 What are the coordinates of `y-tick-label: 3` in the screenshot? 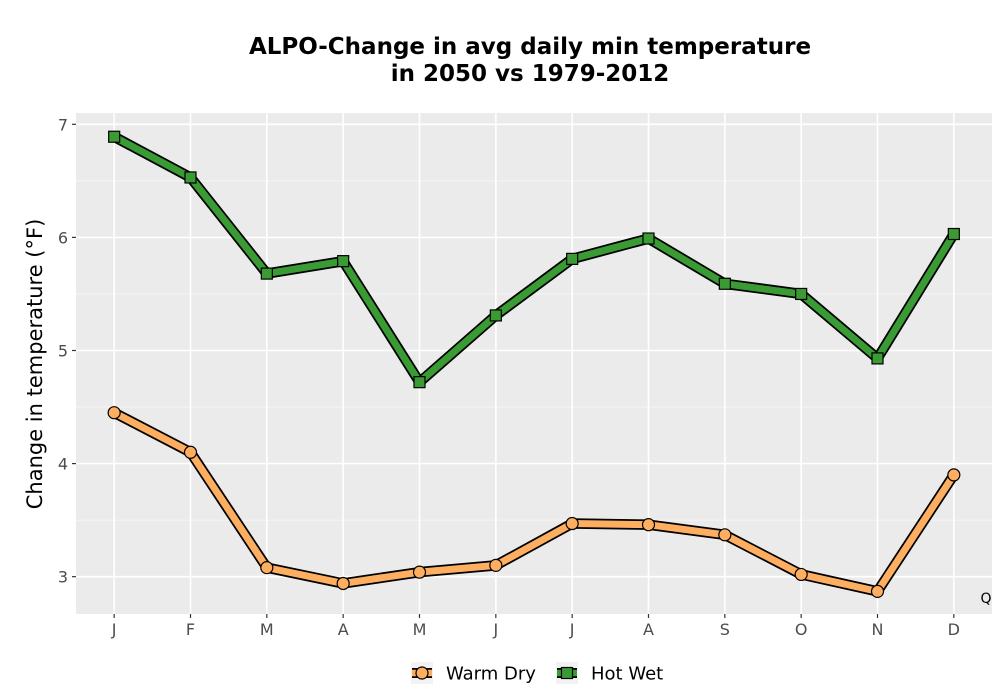 It's located at (63, 577).